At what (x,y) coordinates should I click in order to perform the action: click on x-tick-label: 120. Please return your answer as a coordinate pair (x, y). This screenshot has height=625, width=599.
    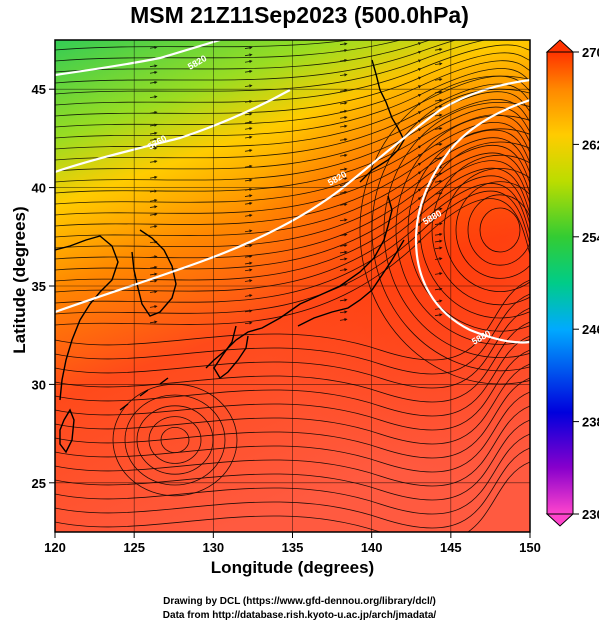
    Looking at the image, I should click on (55, 547).